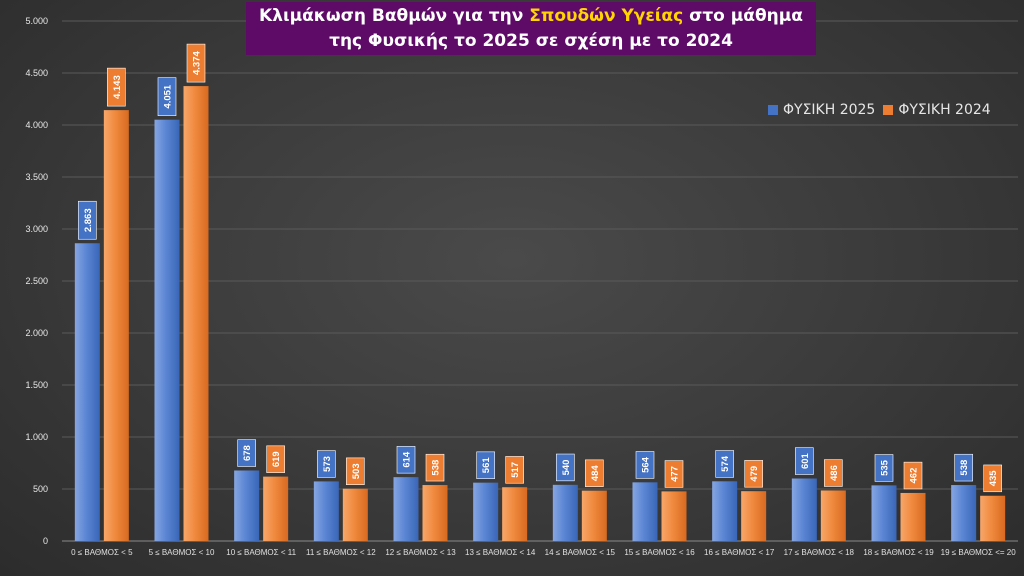  I want to click on y-tick-label: 2.500, so click(36, 281).